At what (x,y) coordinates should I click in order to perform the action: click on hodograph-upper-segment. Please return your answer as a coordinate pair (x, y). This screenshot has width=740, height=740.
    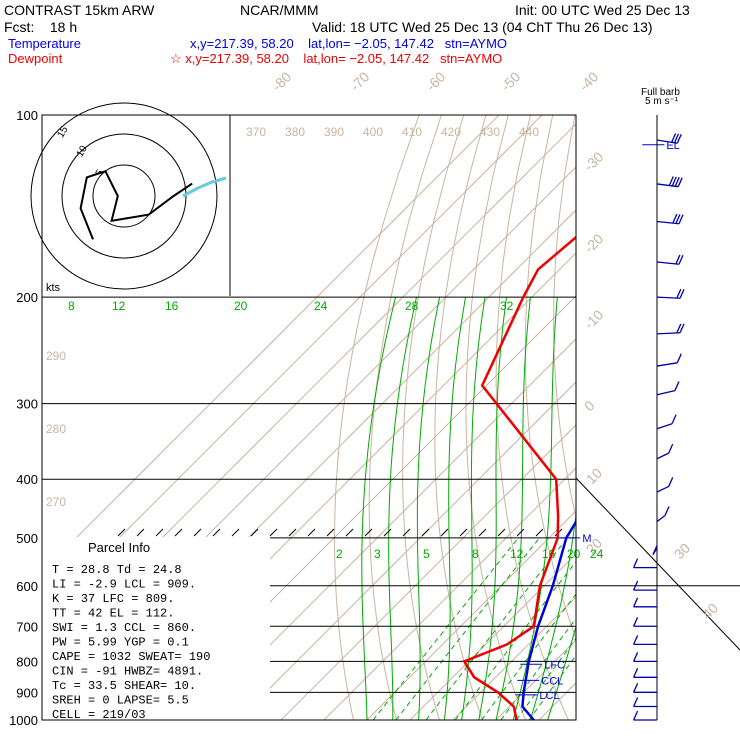
    Looking at the image, I should click on (204, 187).